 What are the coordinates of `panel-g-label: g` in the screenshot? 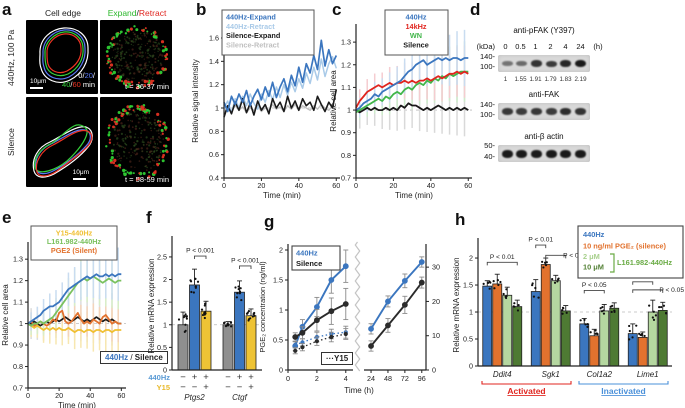 It's located at (269, 221).